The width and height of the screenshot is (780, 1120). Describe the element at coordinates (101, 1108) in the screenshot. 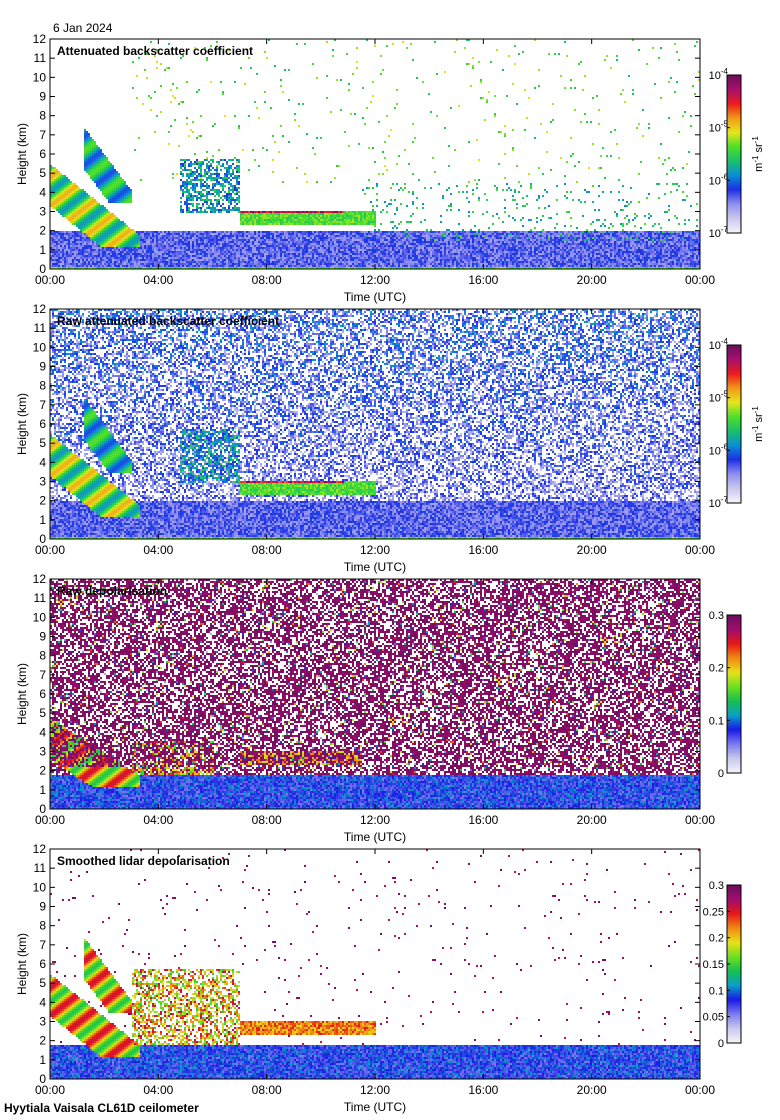

I see `instrument-footer: Hyytiala Vaisala CL61D ceilometer` at that location.